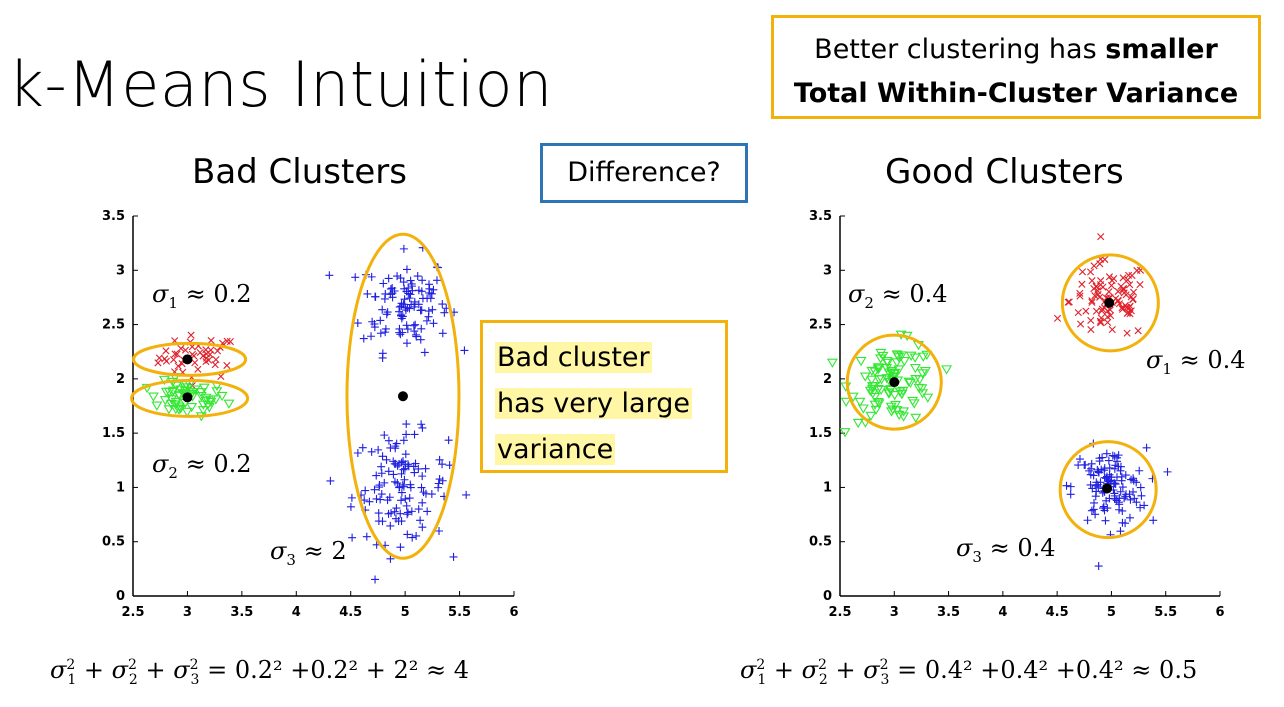 Image resolution: width=1284 pixels, height=707 pixels. What do you see at coordinates (820, 325) in the screenshot?
I see `y-tick-label: 2.5` at bounding box center [820, 325].